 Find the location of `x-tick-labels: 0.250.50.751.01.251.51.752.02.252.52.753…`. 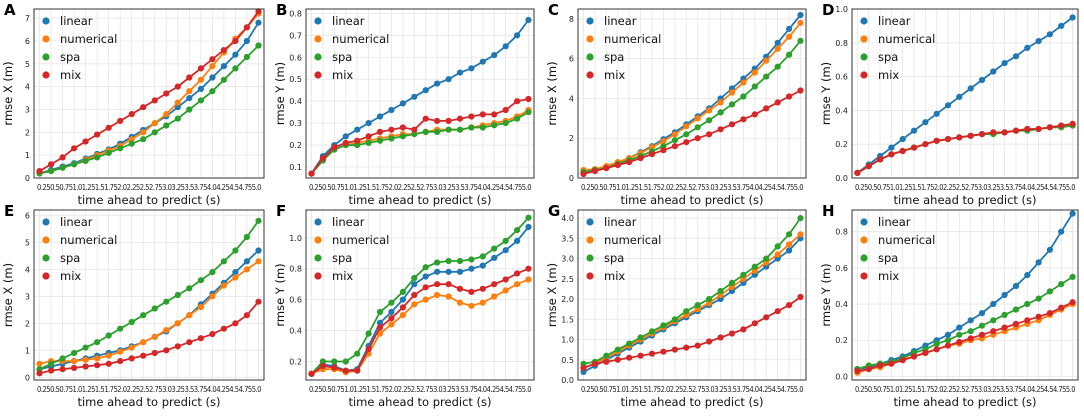

x-tick-labels: 0.250.50.751.01.251.51.752.02.252.52.753… is located at coordinates (692, 389).